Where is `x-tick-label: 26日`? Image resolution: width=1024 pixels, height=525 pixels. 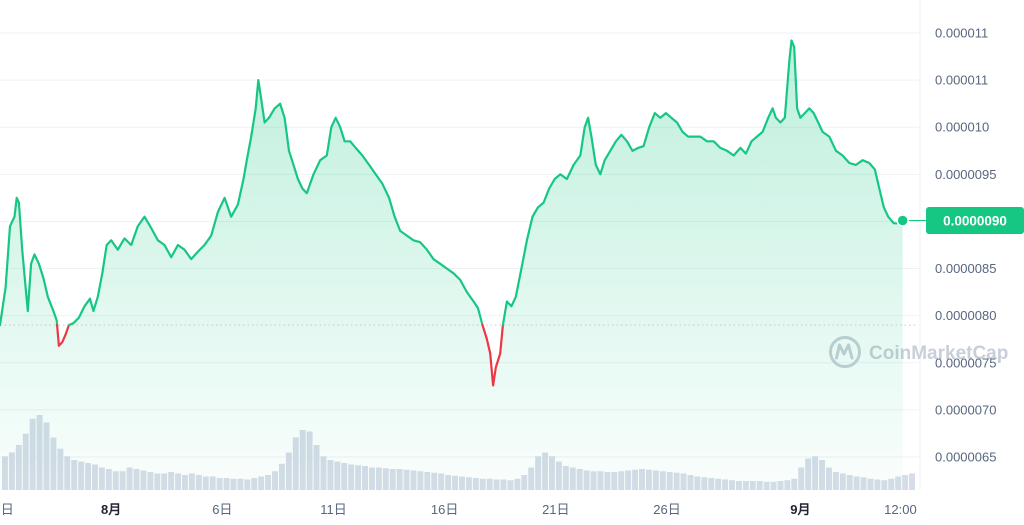
x-tick-label: 26日 is located at coordinates (666, 509).